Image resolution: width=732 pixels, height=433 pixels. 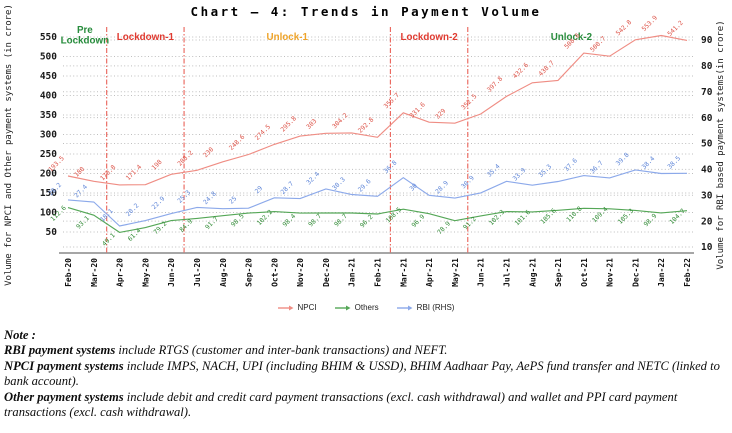 What do you see at coordinates (48, 154) in the screenshot?
I see `left-axis-tick: 250` at bounding box center [48, 154].